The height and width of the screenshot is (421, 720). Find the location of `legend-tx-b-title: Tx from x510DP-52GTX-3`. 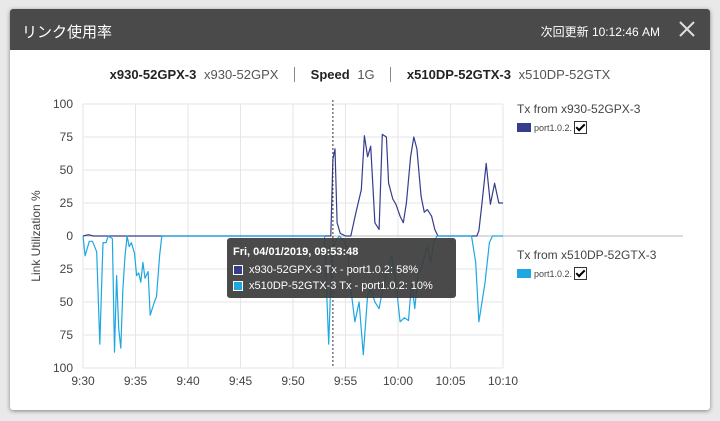

legend-tx-b-title: Tx from x510DP-52GTX-3 is located at coordinates (587, 255).